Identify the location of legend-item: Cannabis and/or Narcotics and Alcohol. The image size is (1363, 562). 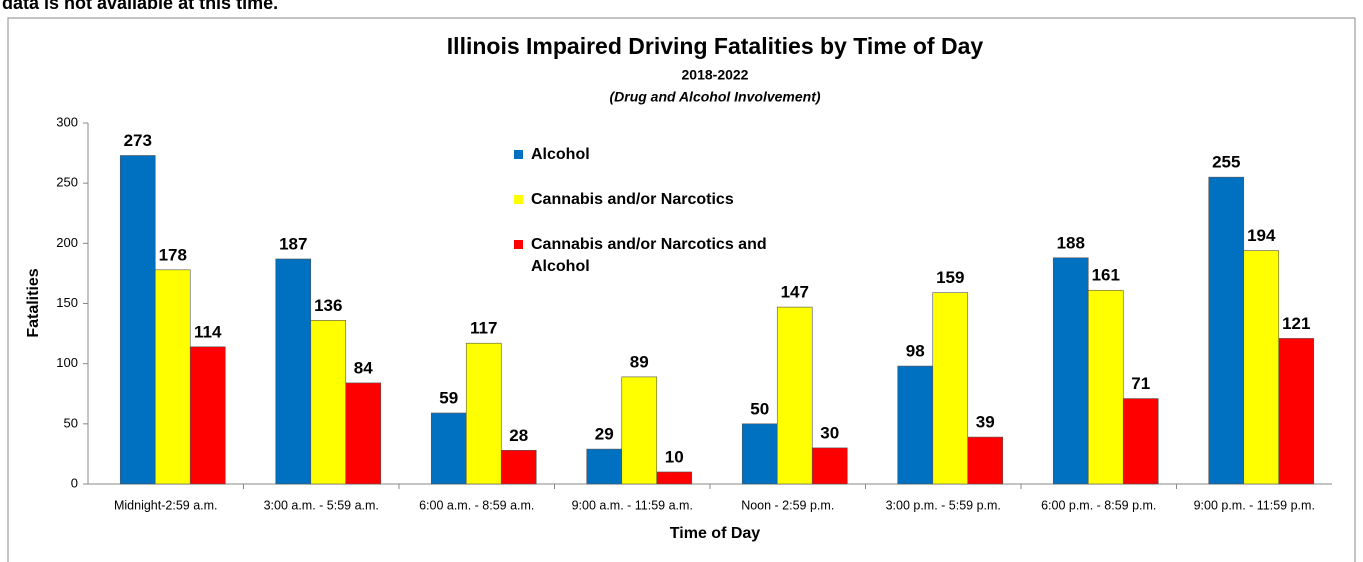
(669, 256).